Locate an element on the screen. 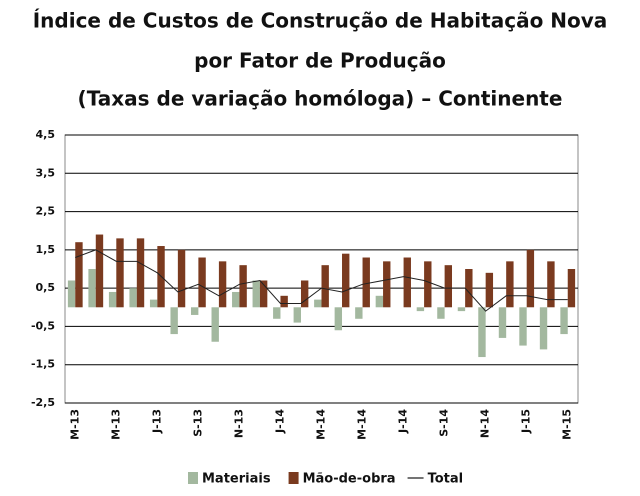 Image resolution: width=640 pixels, height=496 pixels. y-tick-label: -0,5 is located at coordinates (43, 325).